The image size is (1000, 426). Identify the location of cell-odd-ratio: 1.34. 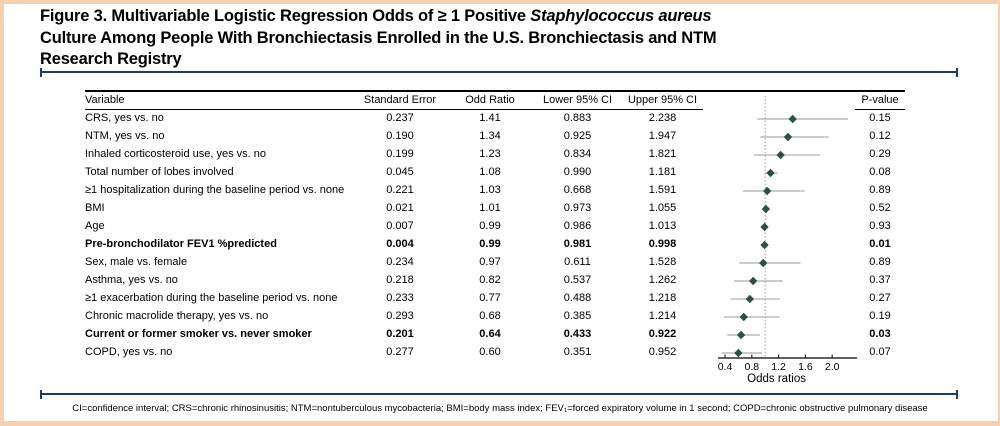
(490, 136).